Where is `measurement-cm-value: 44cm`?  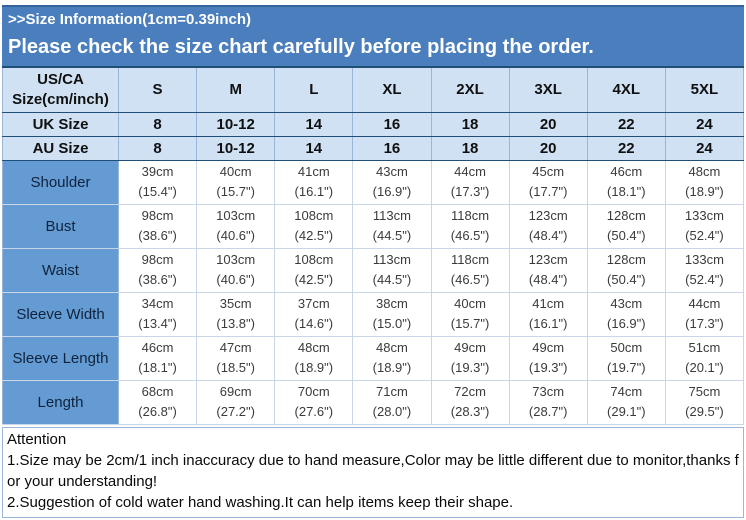
measurement-cm-value: 44cm is located at coordinates (704, 303).